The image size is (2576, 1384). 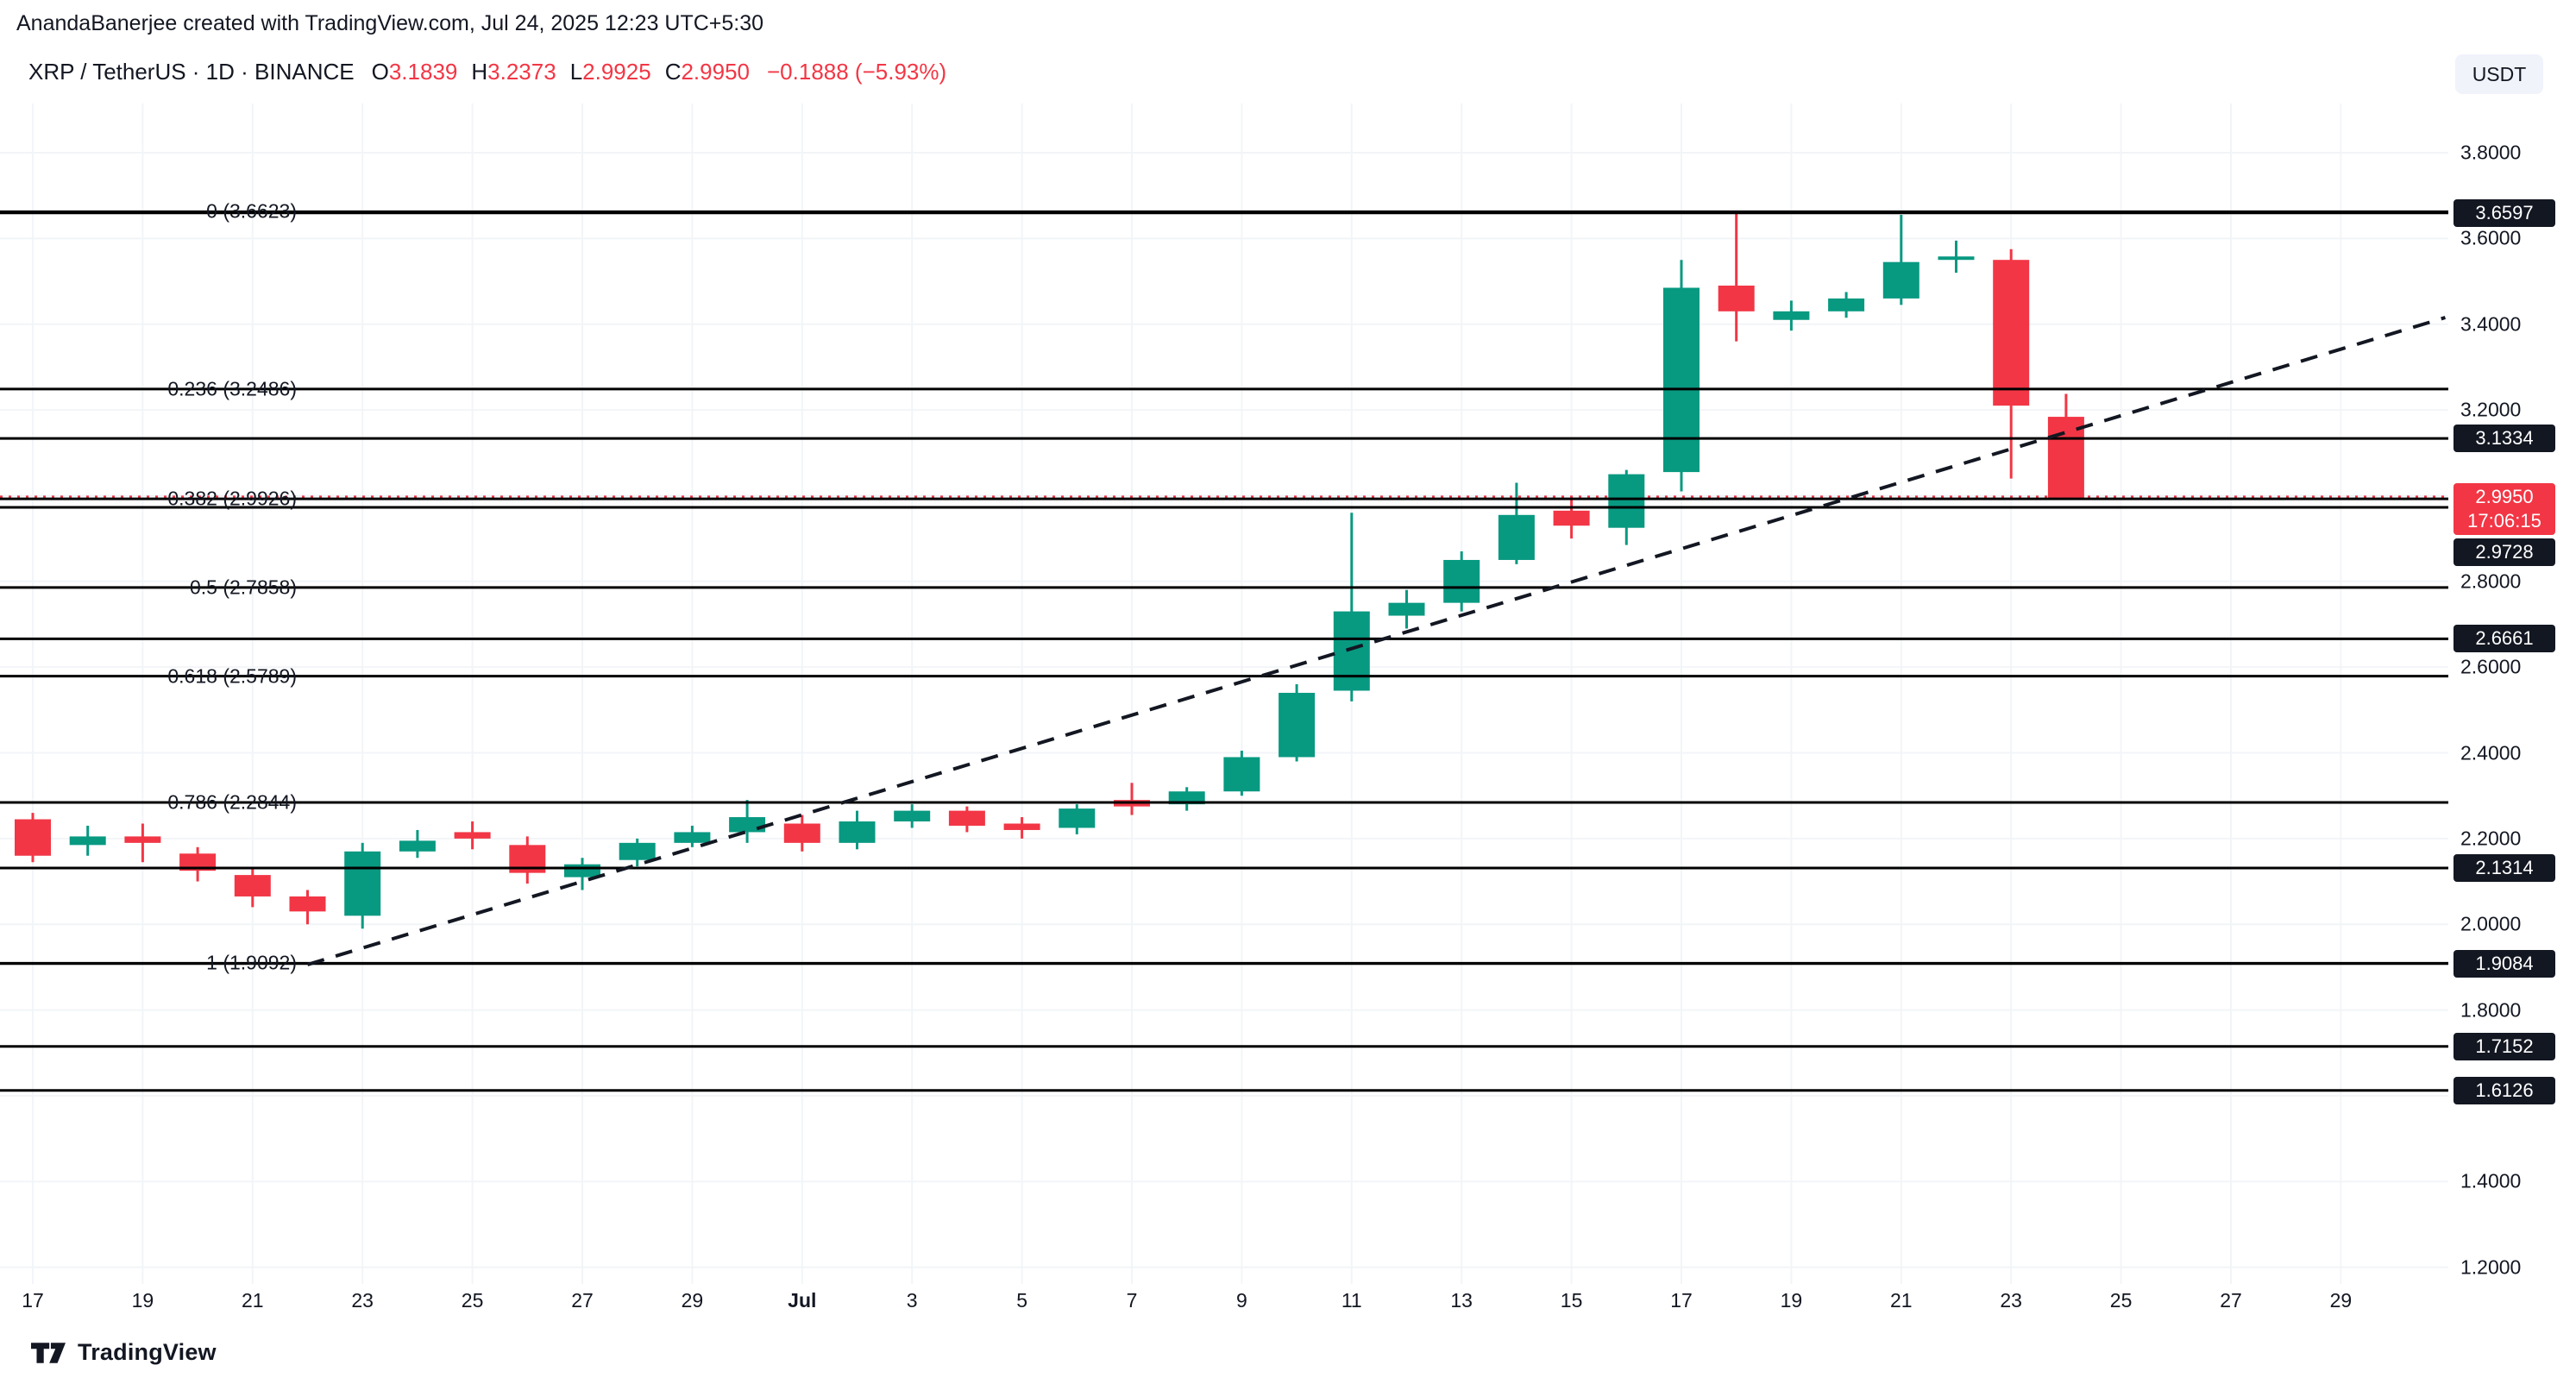 What do you see at coordinates (251, 962) in the screenshot?
I see `fib-level-label: 1 (1.9092)` at bounding box center [251, 962].